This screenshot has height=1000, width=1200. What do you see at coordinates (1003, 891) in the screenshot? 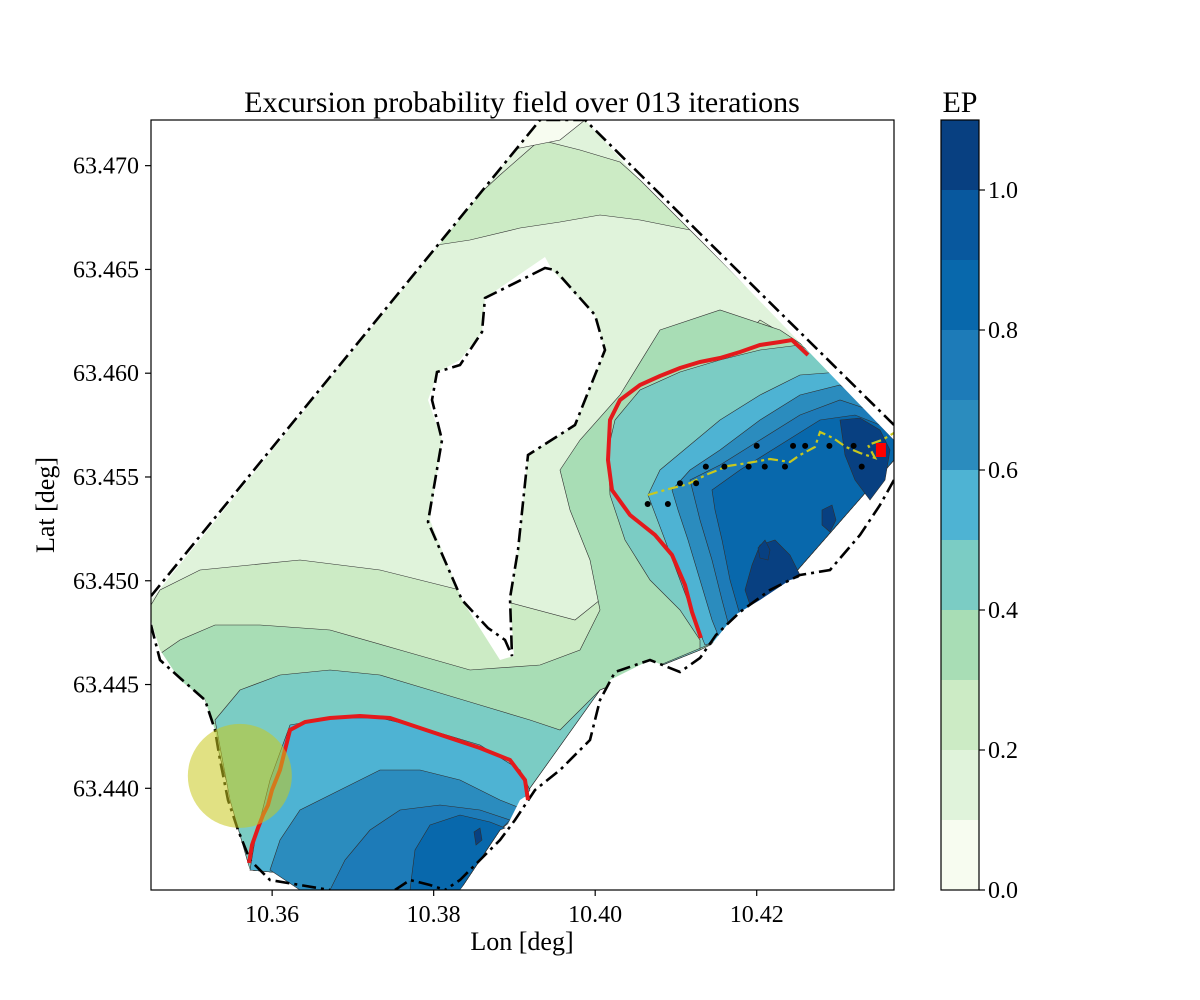
I see `colorbar-tick-label: 0.0` at bounding box center [1003, 891].